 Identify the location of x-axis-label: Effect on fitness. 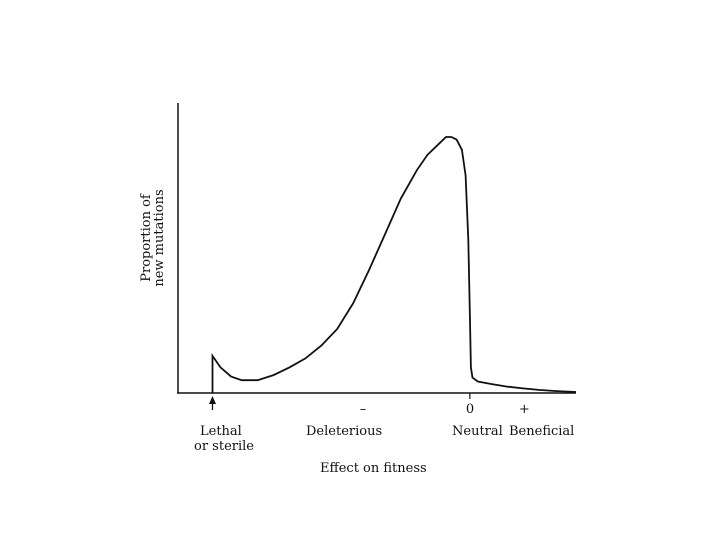
(373, 468).